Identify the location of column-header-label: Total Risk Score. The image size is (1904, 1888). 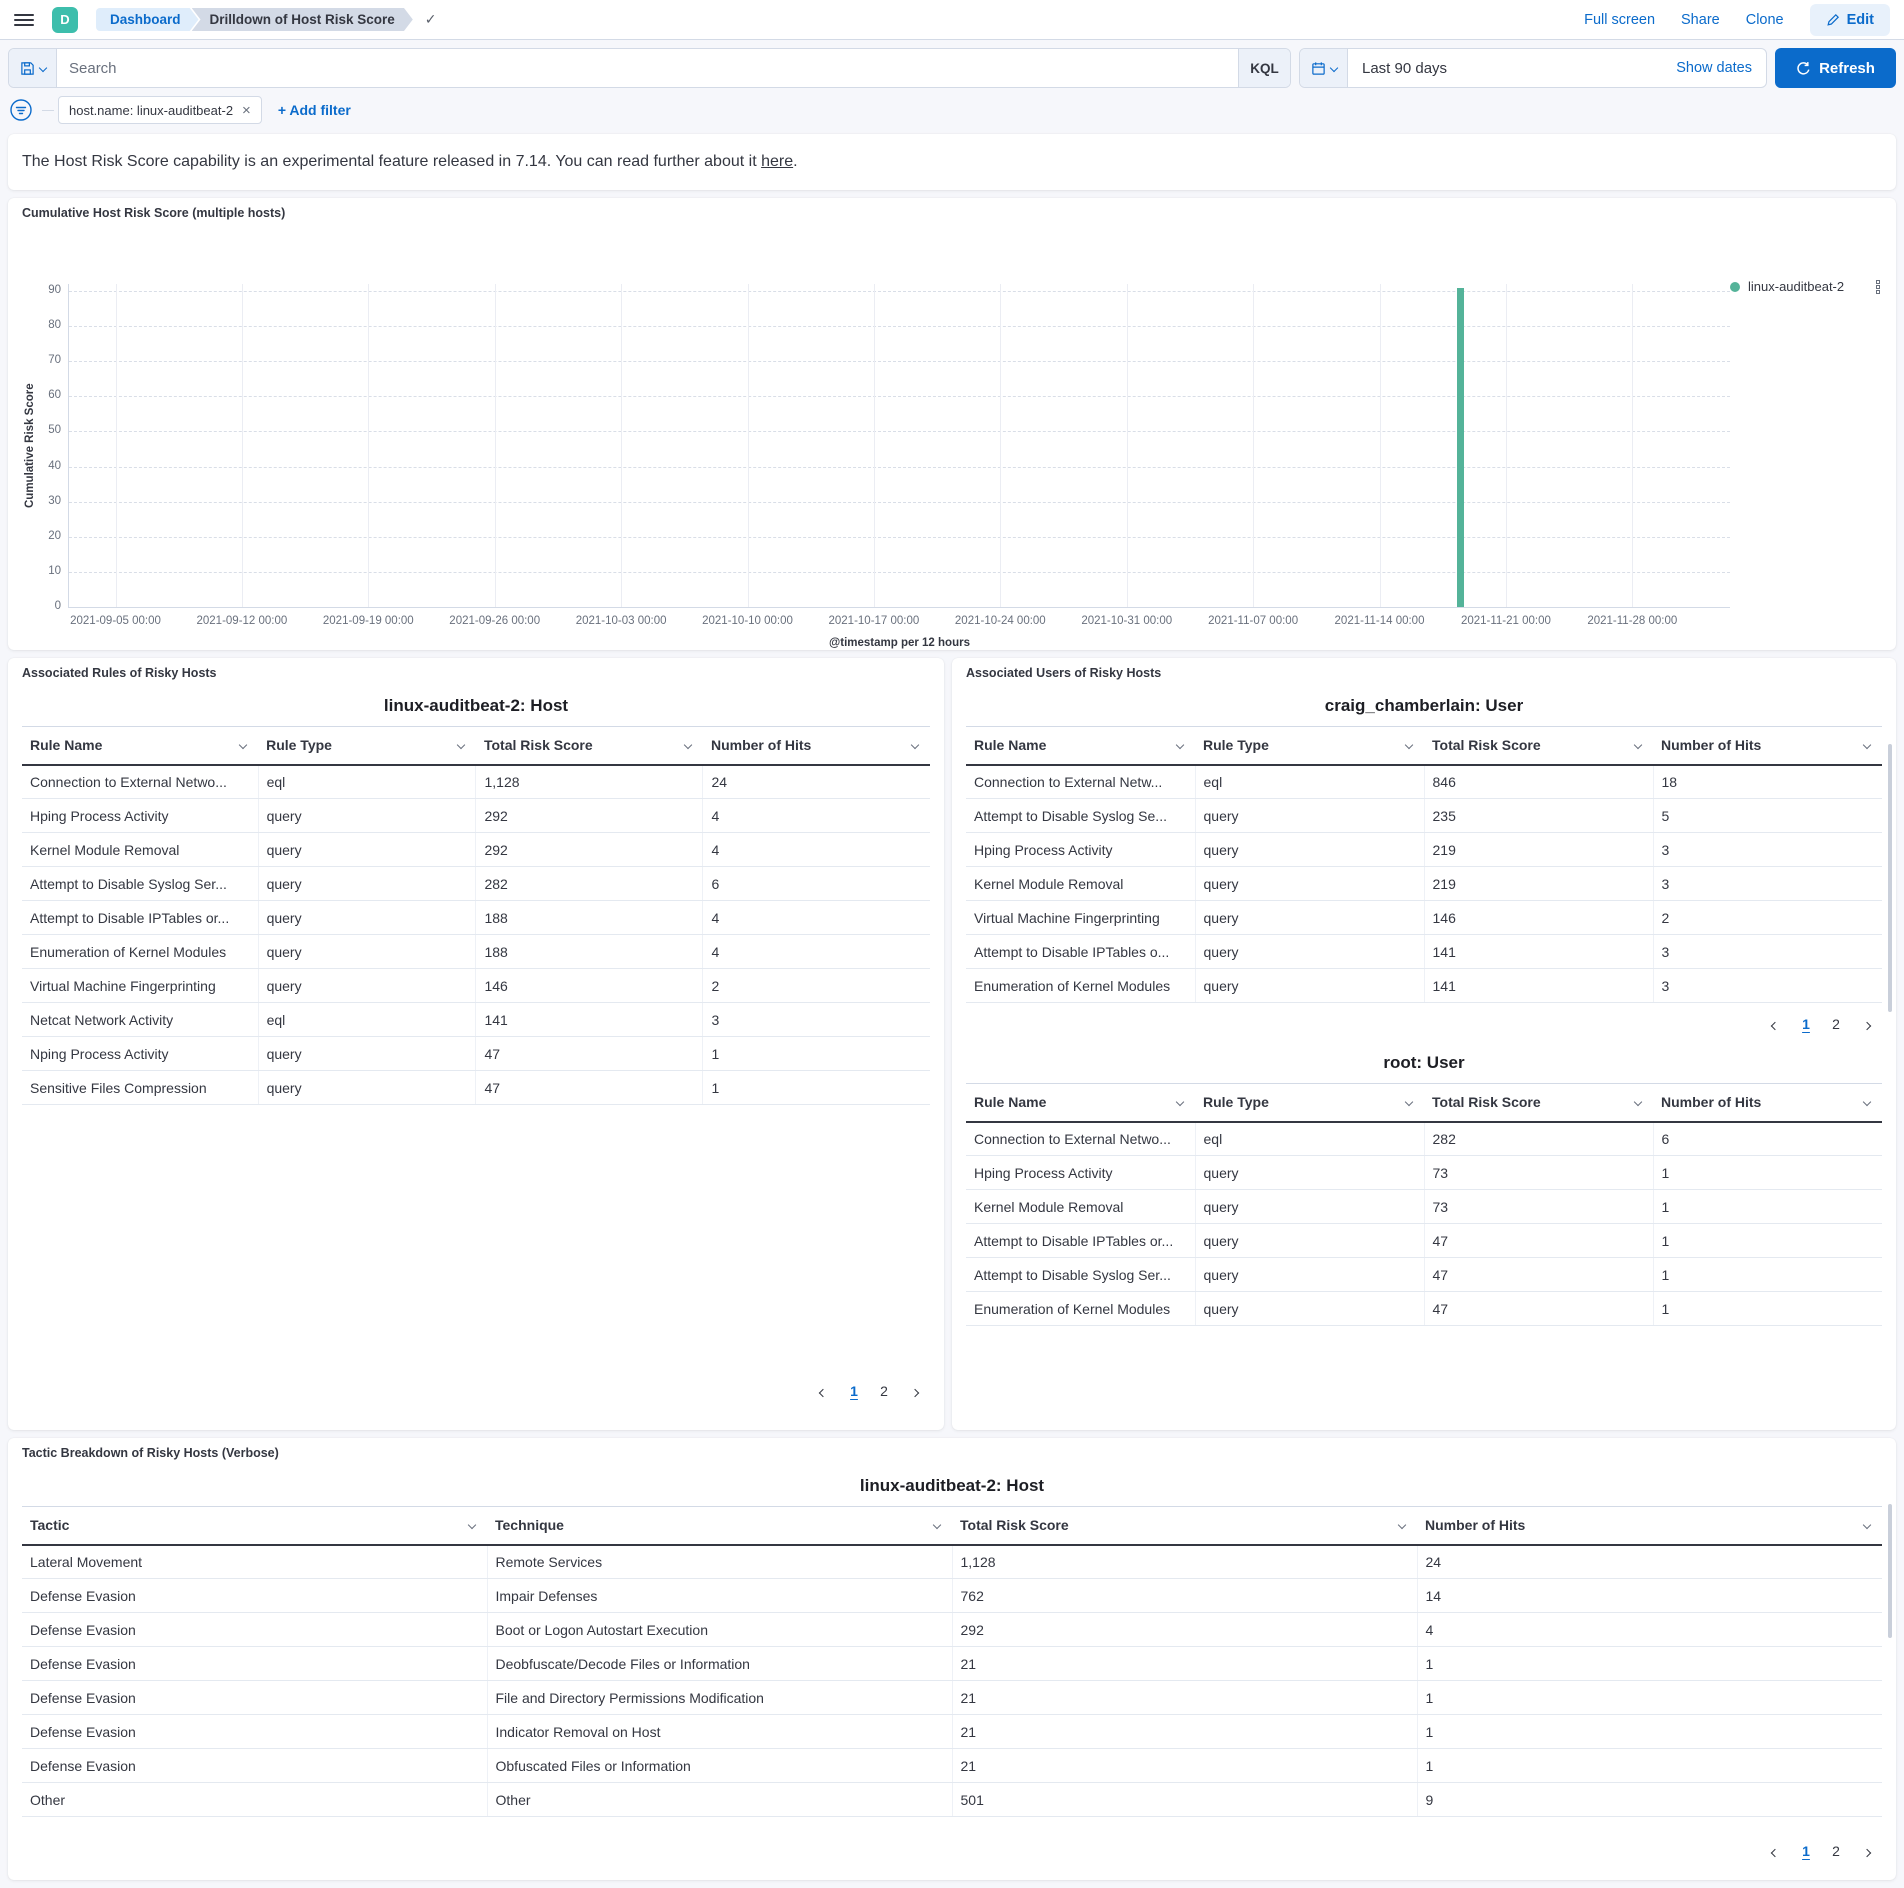
(1486, 745).